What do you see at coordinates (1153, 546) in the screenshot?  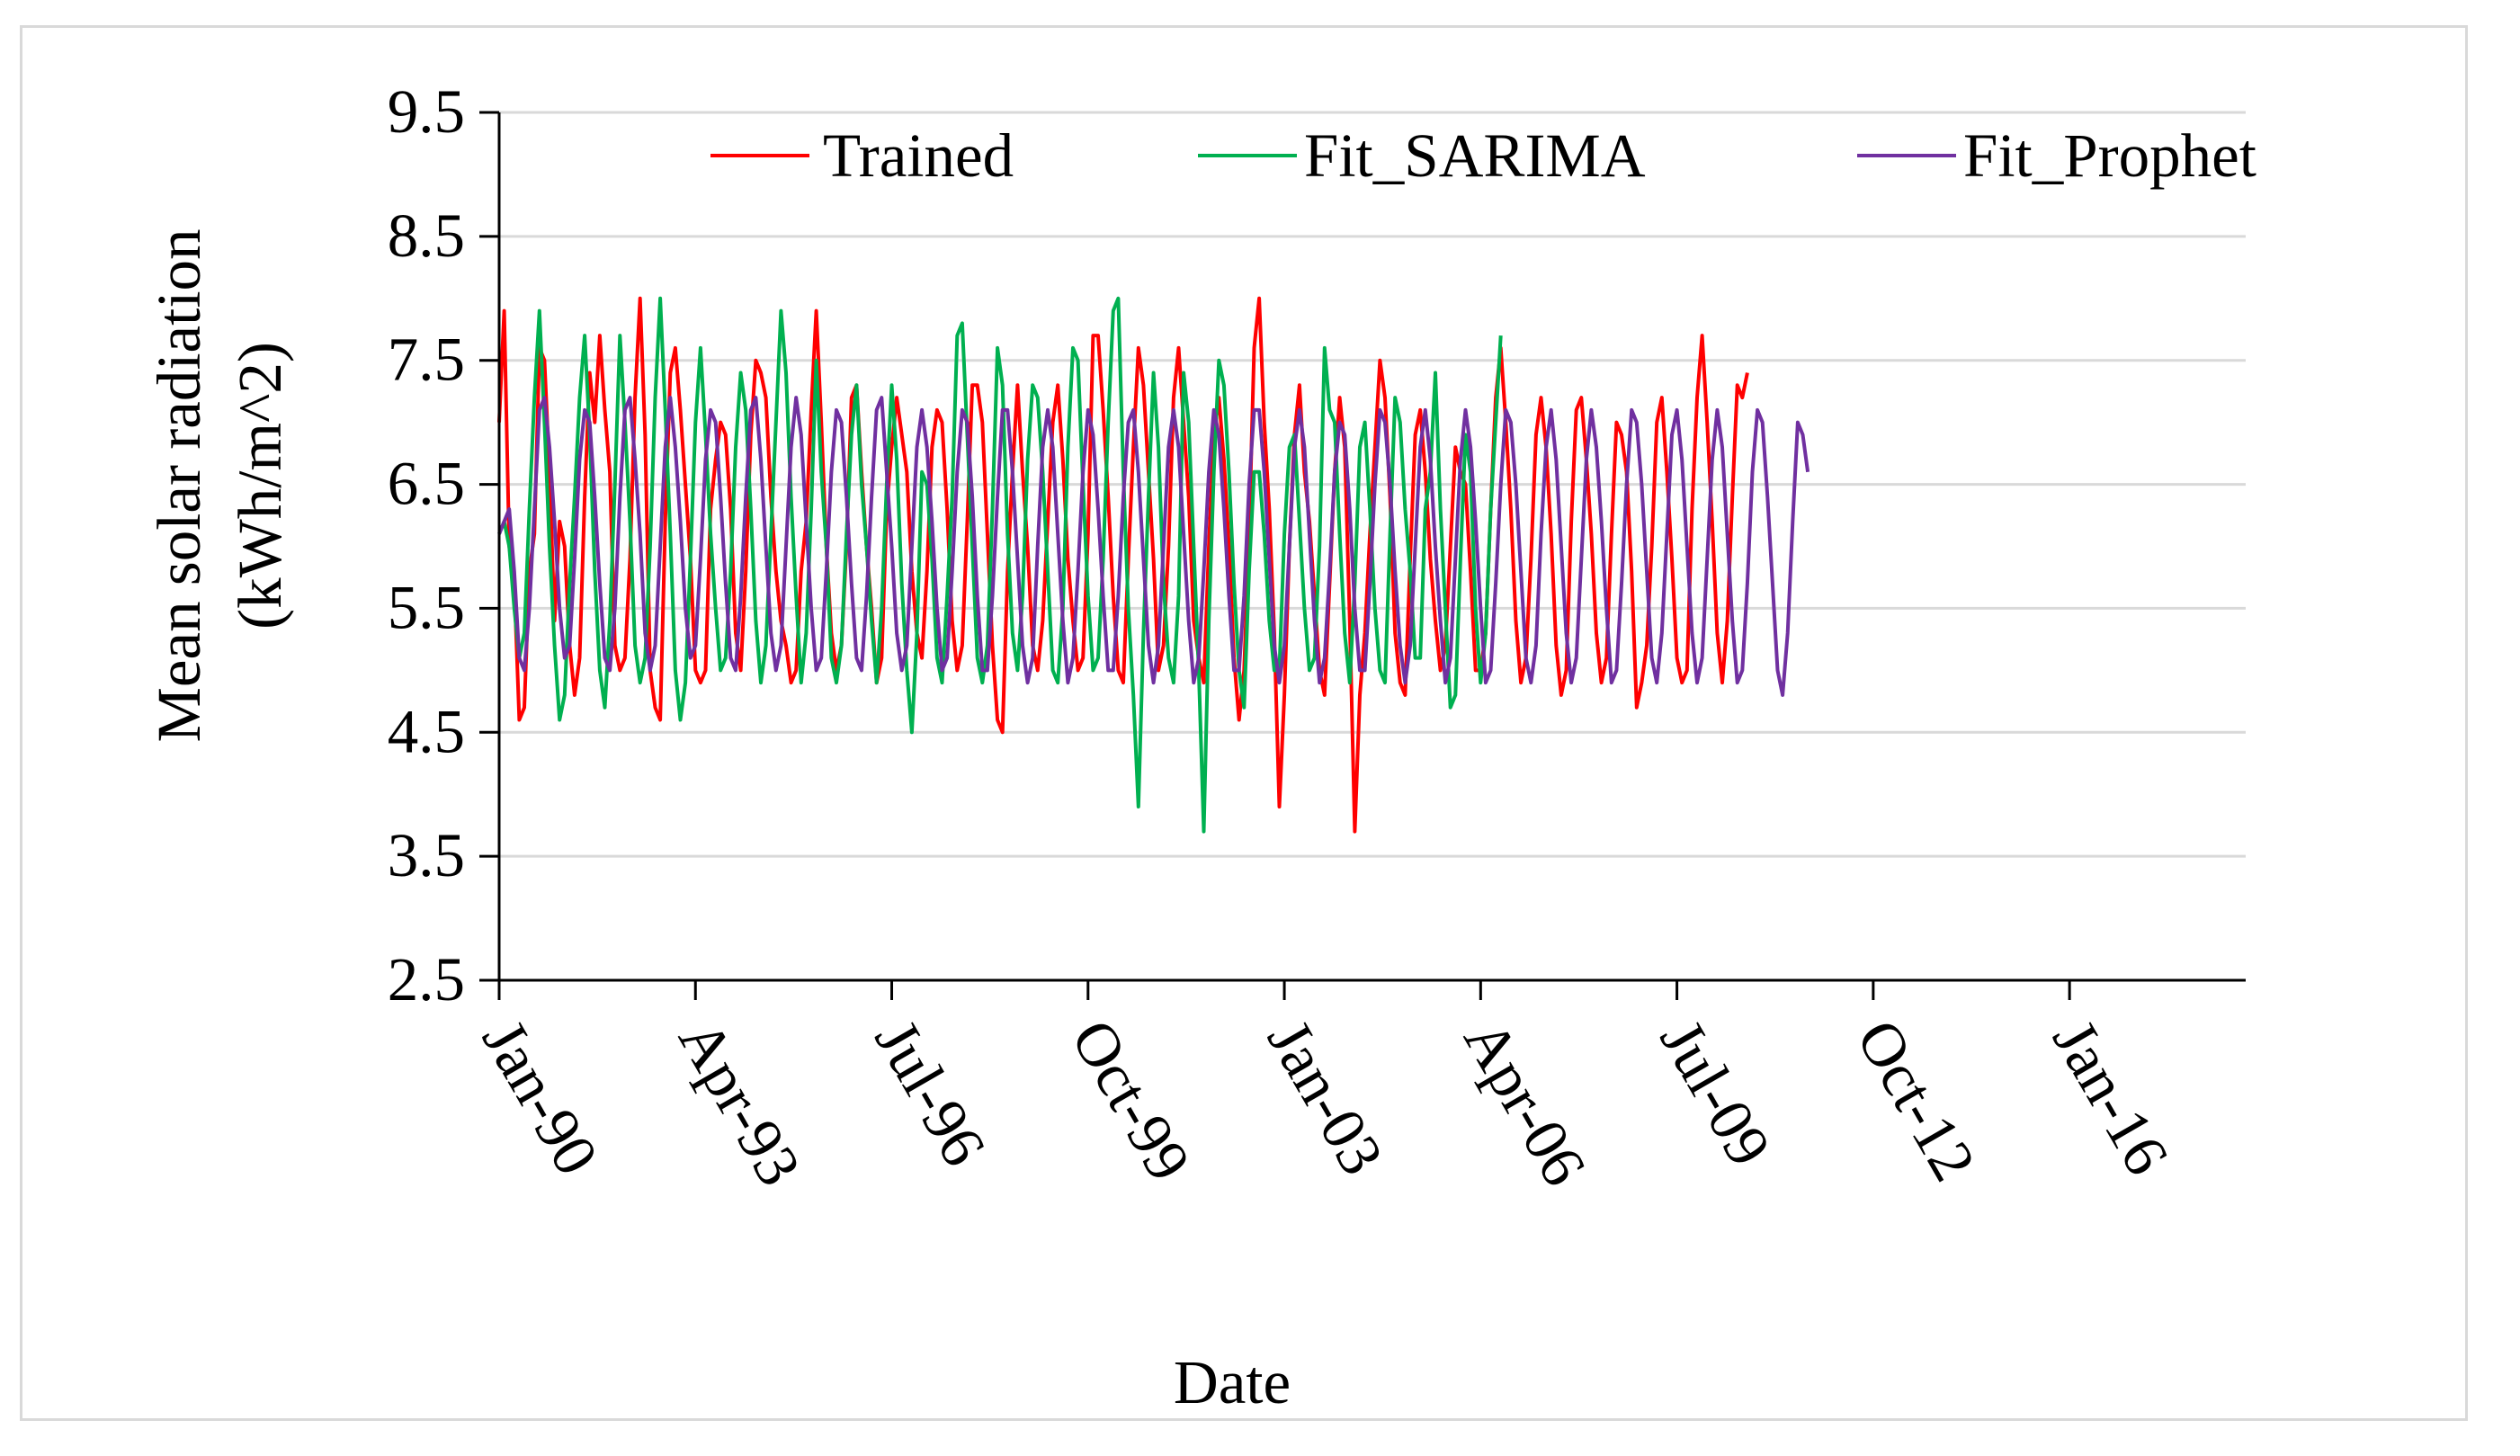 I see `series-line-fit-prophet` at bounding box center [1153, 546].